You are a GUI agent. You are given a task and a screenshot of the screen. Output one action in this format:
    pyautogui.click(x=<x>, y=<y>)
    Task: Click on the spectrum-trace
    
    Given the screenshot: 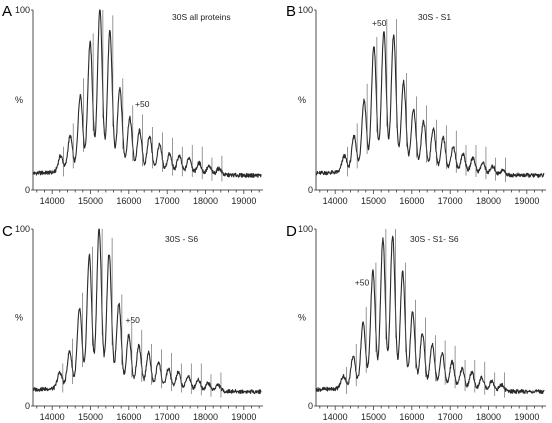 What is the action you would take?
    pyautogui.click(x=430, y=104)
    